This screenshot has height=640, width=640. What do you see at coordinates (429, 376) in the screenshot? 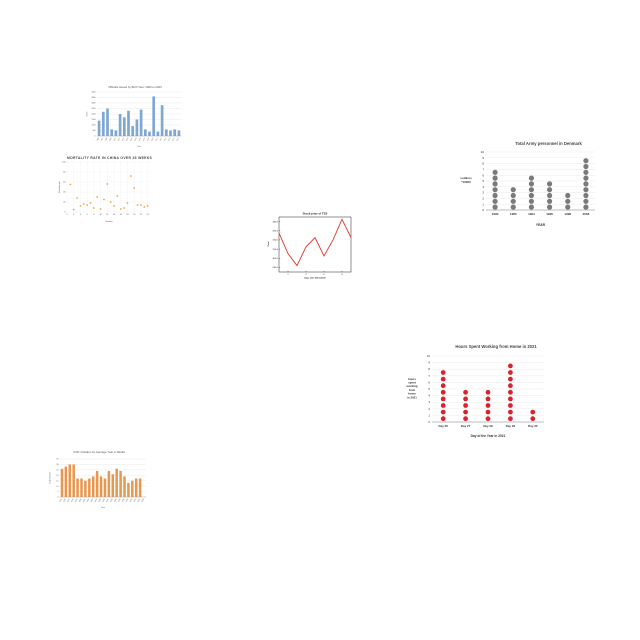
I see `wfh-ytick-label: 7` at bounding box center [429, 376].